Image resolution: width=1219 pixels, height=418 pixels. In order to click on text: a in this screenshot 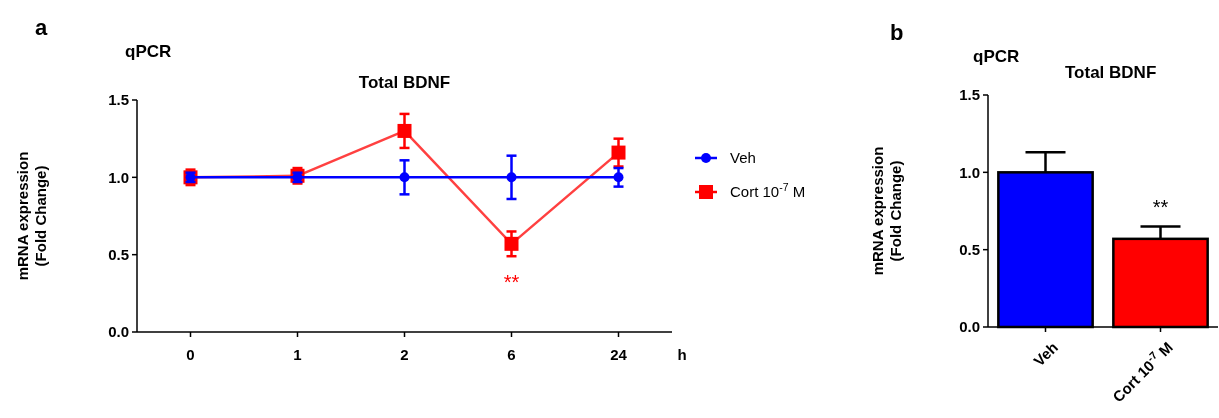, I will do `click(41, 27)`.